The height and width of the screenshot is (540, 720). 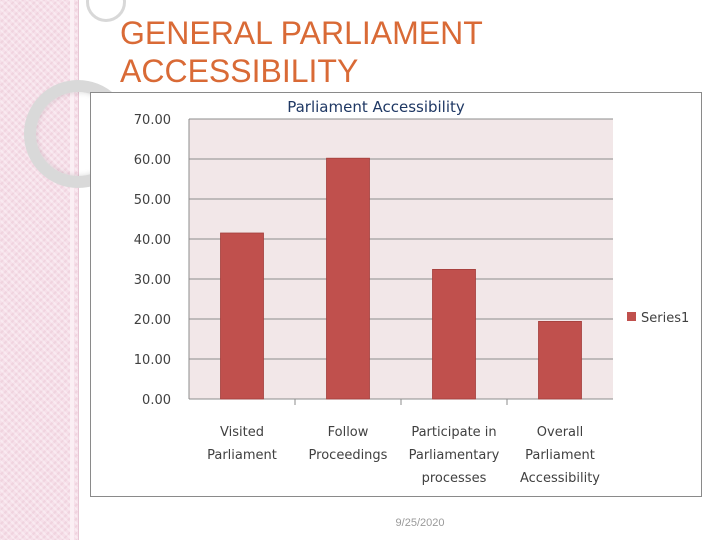 I want to click on x-category-label: Proceedings, so click(x=348, y=455).